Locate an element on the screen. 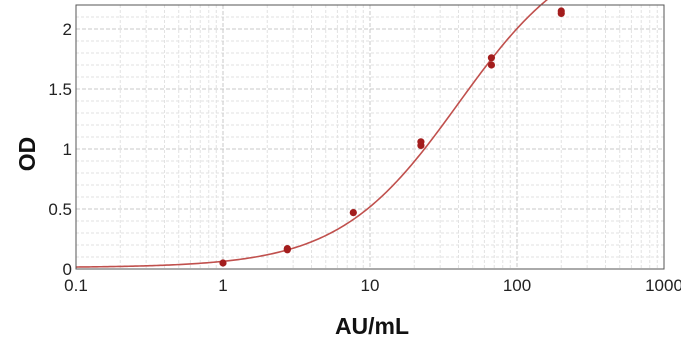 The image size is (681, 348). x-tick-label: 0.1 is located at coordinates (76, 285).